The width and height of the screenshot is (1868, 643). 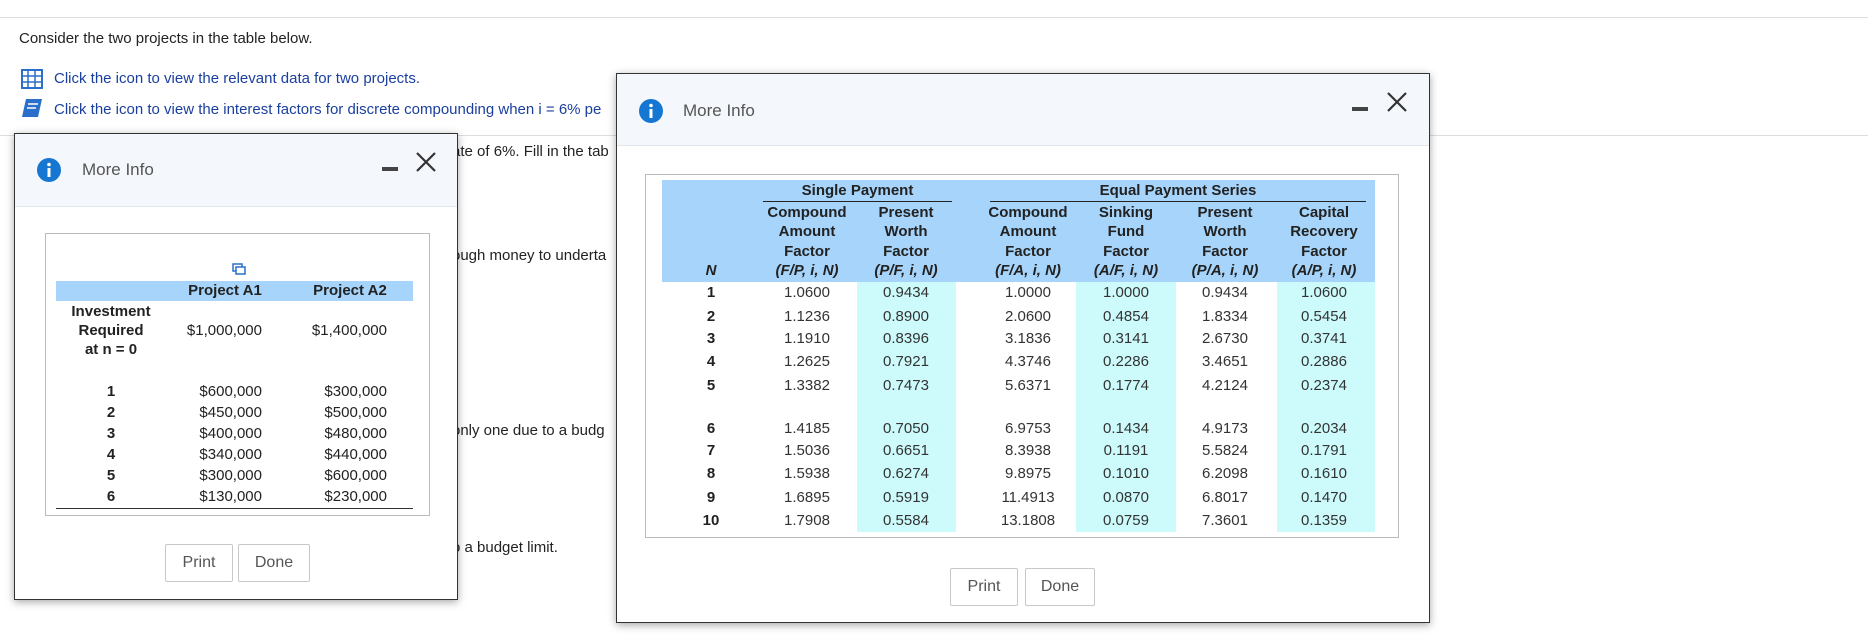 What do you see at coordinates (711, 338) in the screenshot?
I see `period-label: 3` at bounding box center [711, 338].